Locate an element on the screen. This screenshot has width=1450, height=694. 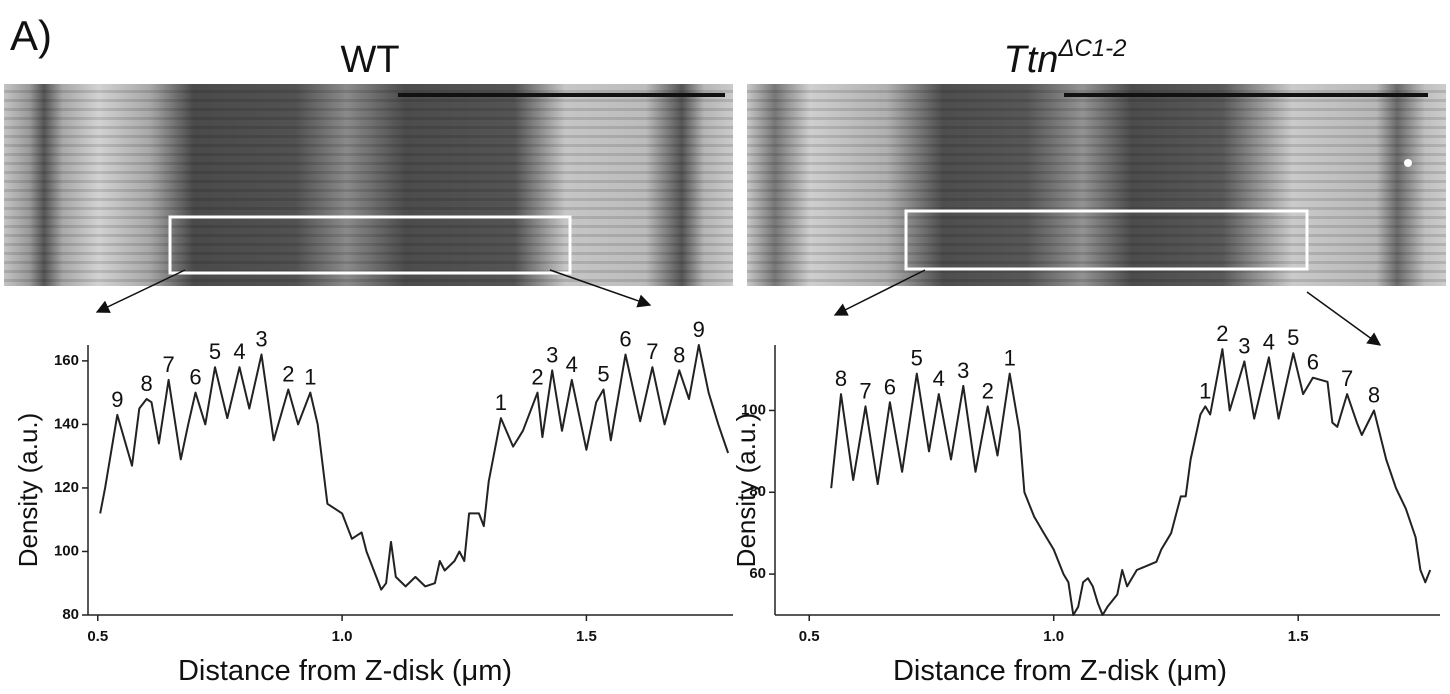
chart-title: WT is located at coordinates (369, 60).